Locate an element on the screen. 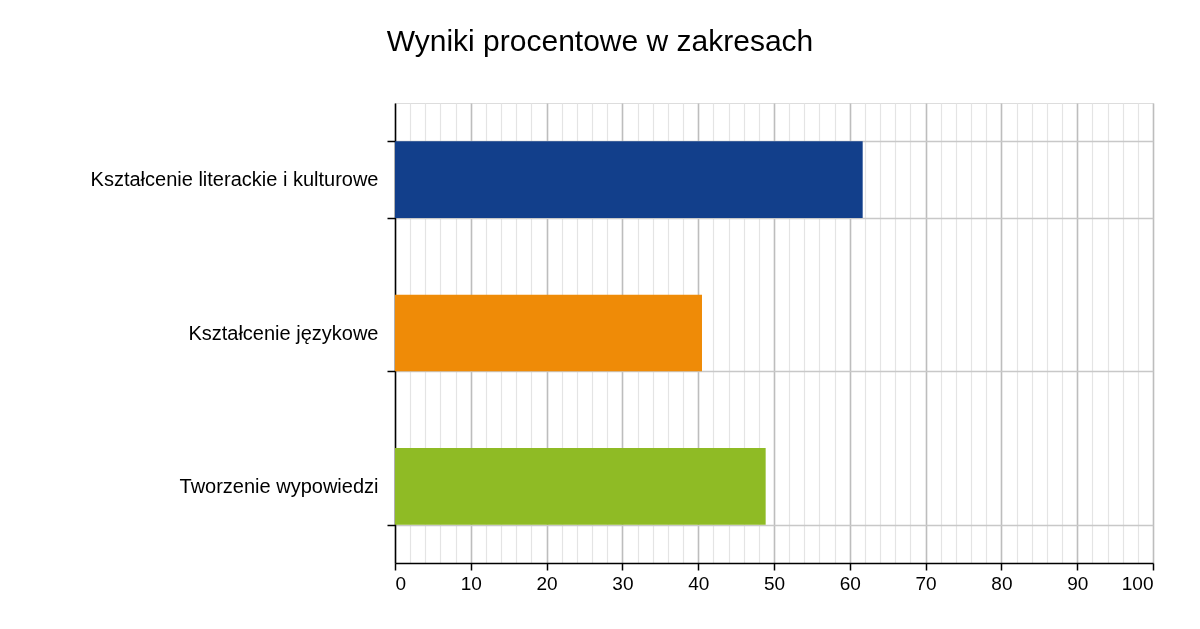 The height and width of the screenshot is (629, 1200). x-tick-label: 10 is located at coordinates (471, 583).